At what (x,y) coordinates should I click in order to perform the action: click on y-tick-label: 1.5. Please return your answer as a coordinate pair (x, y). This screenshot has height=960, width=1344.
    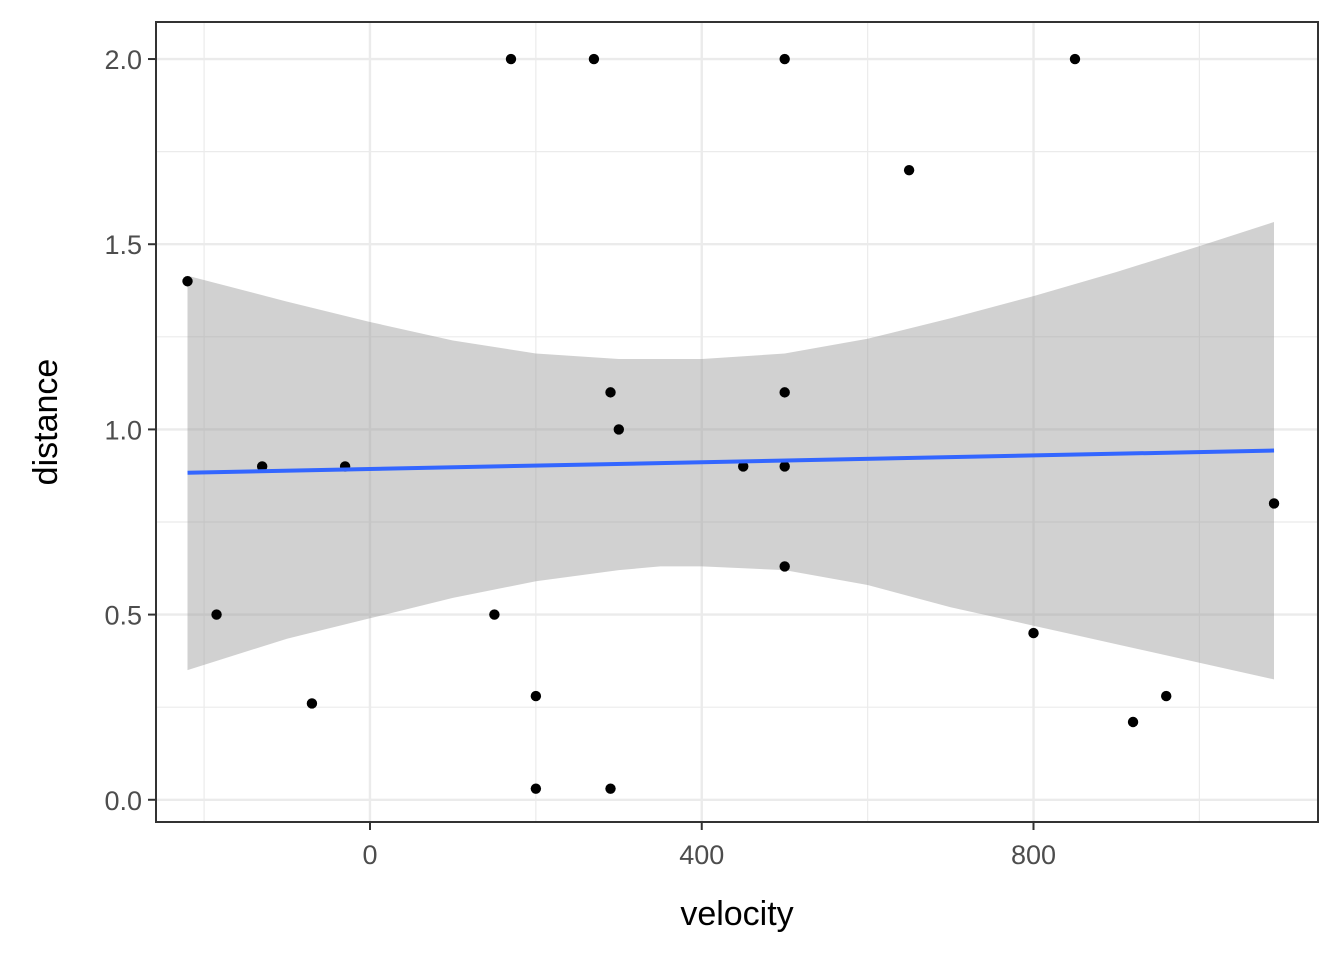
    Looking at the image, I should click on (123, 245).